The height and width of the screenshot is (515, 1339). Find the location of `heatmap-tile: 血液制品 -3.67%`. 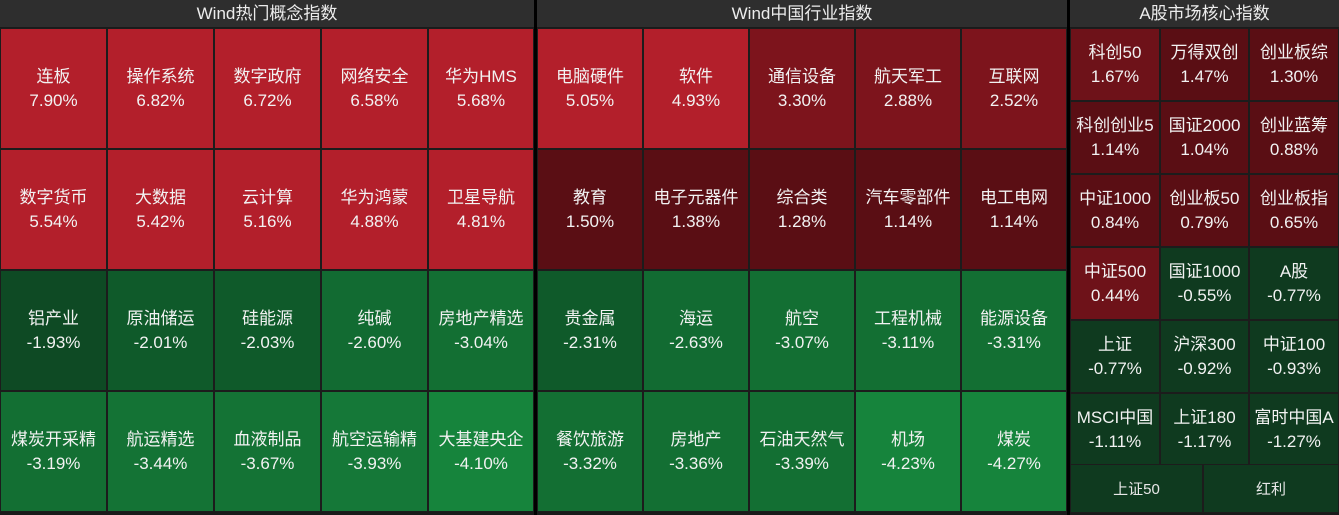

heatmap-tile: 血液制品 -3.67% is located at coordinates (267, 451).